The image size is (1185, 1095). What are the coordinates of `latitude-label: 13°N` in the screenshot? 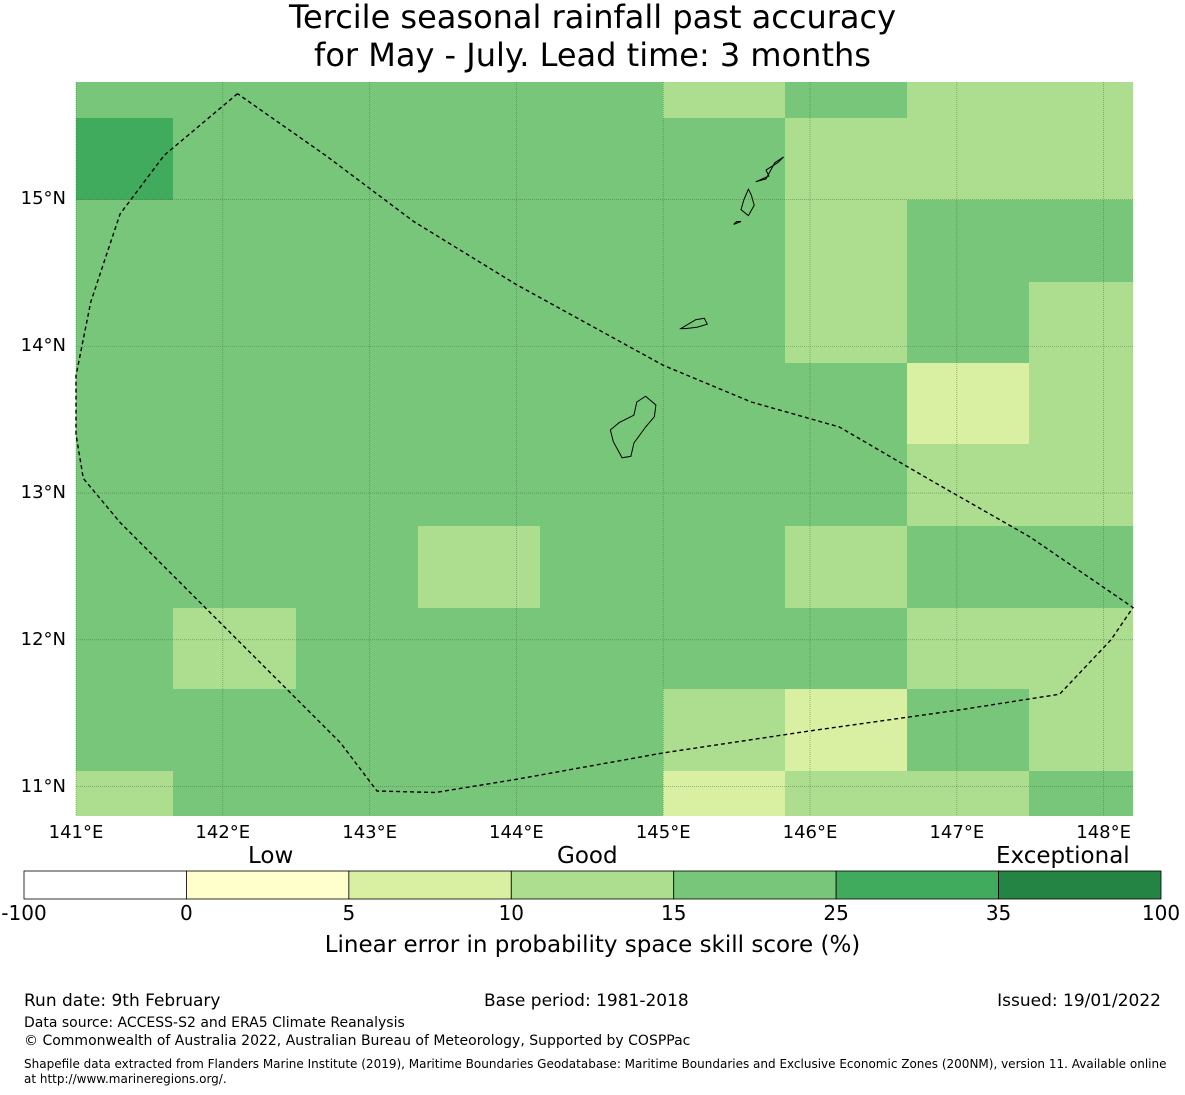 It's located at (43, 493).